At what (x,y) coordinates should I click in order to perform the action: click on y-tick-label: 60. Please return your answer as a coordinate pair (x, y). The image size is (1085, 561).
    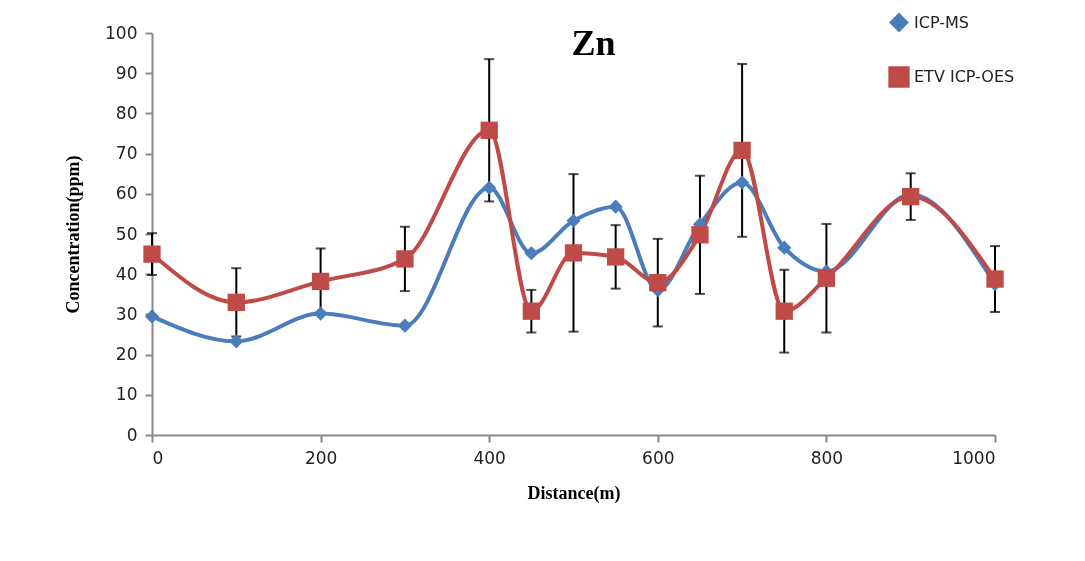
    Looking at the image, I should click on (126, 193).